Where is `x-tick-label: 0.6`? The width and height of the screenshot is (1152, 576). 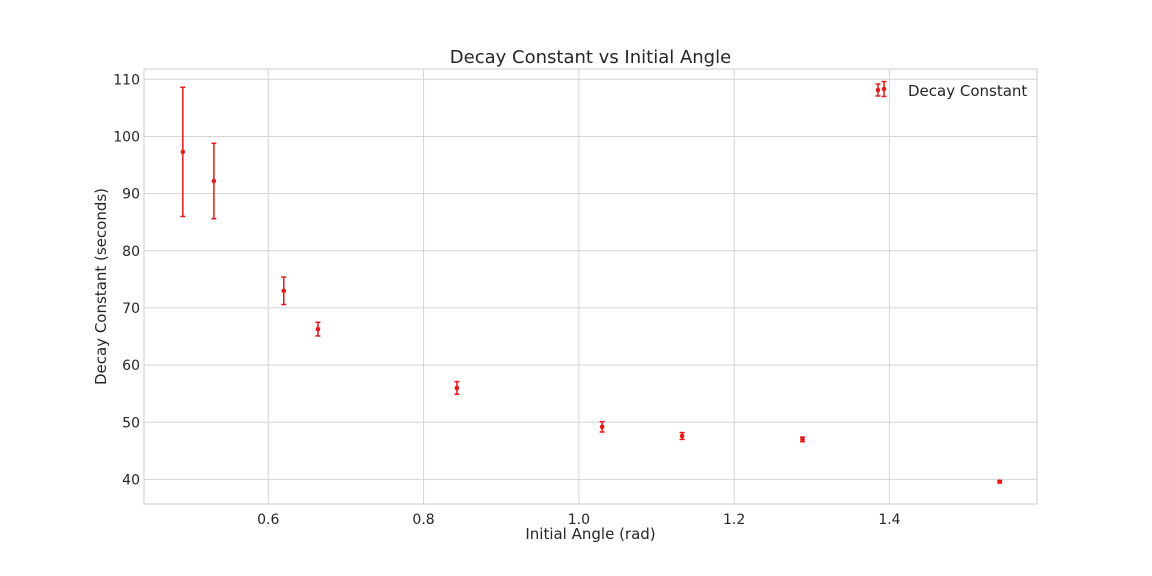 x-tick-label: 0.6 is located at coordinates (268, 520).